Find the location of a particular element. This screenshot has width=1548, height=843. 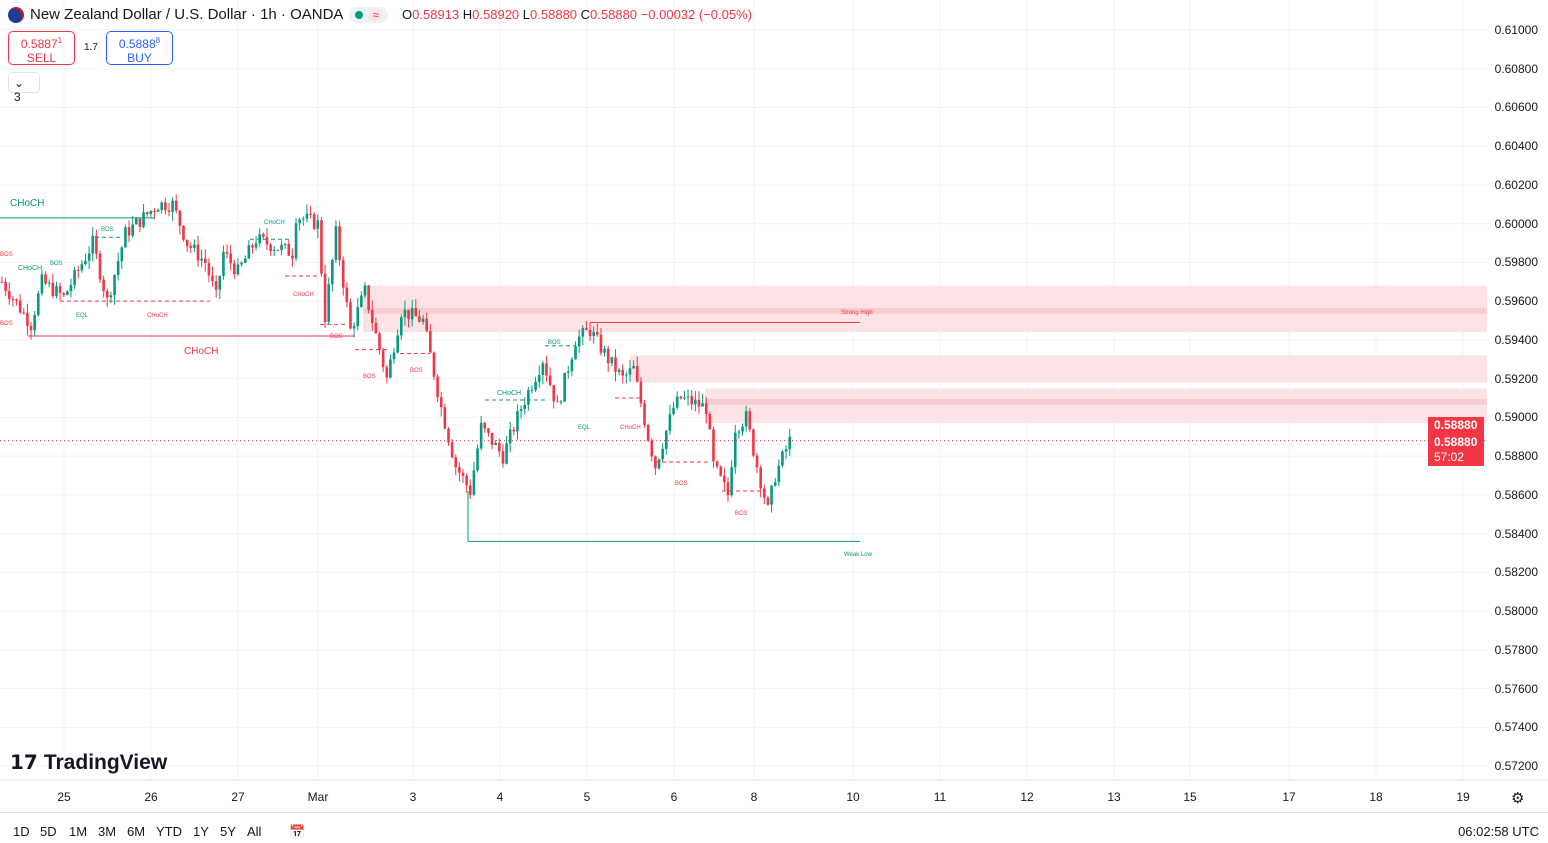

clock: 06:02:58 UTC is located at coordinates (1498, 831).